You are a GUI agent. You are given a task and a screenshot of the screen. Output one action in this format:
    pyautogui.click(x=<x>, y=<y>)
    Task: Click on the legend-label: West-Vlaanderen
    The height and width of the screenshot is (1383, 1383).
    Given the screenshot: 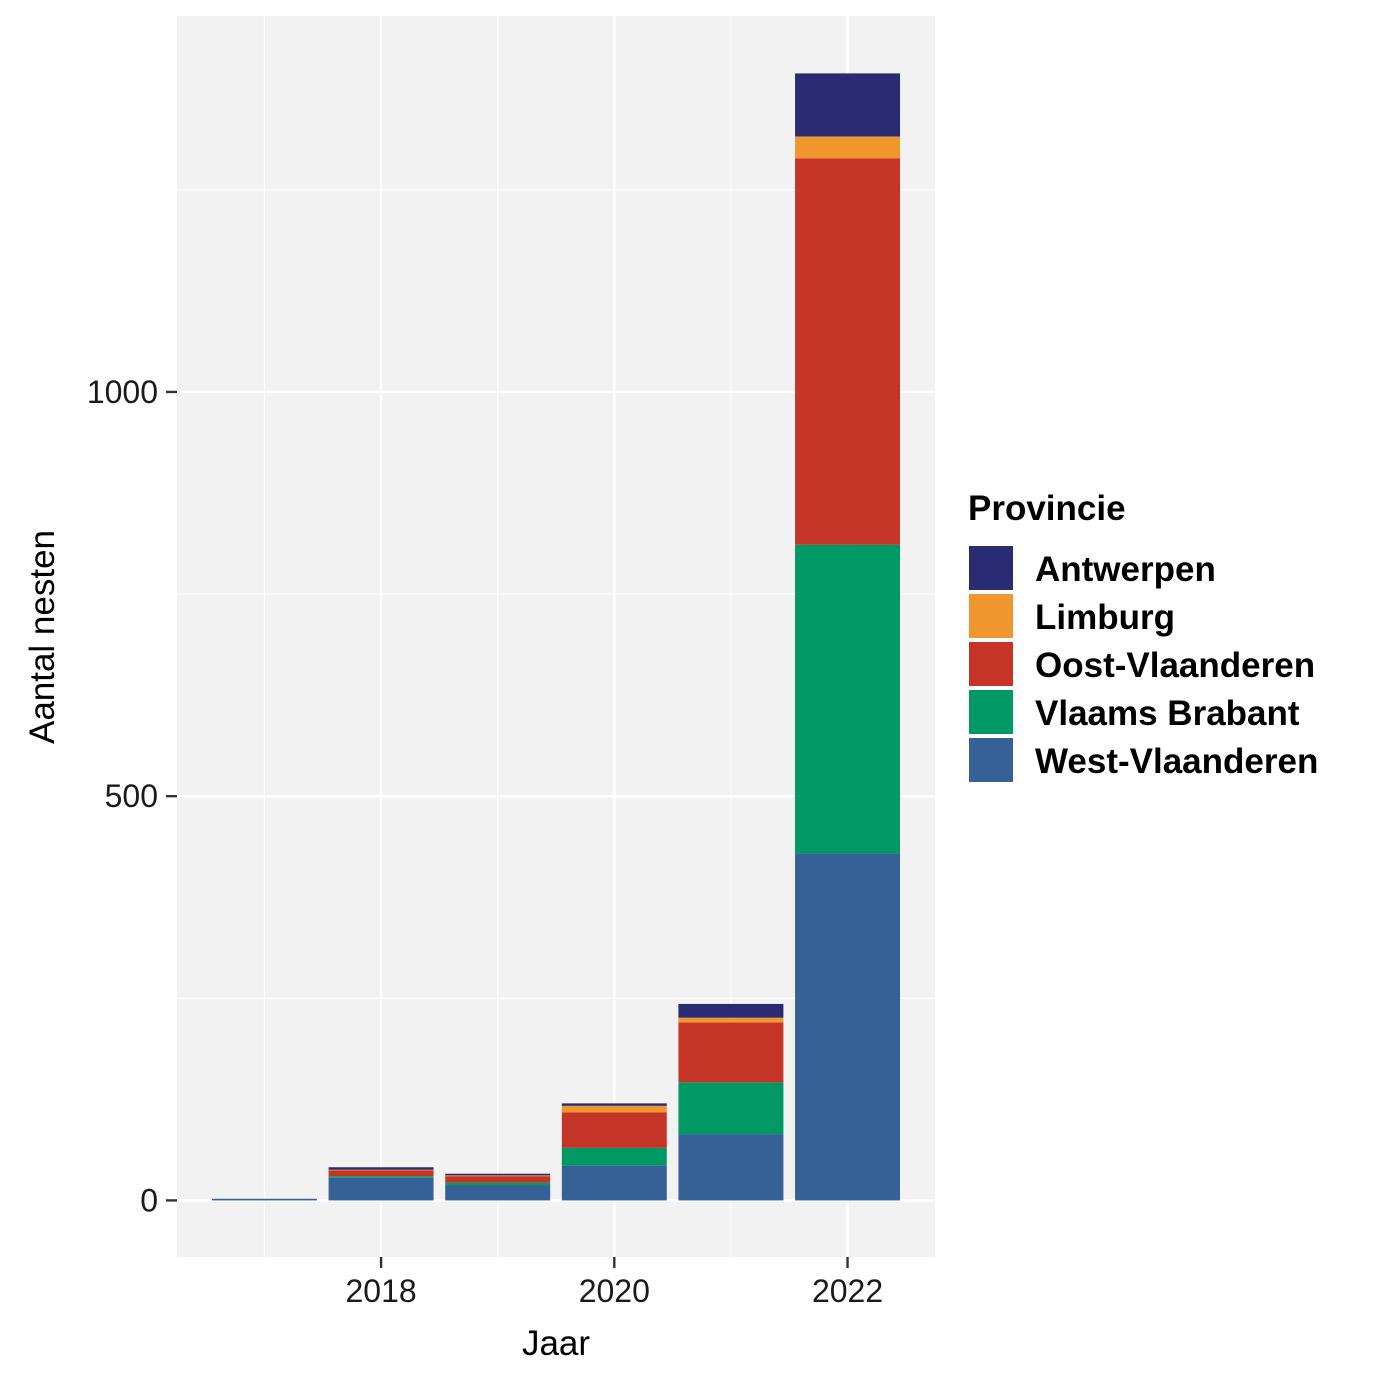 What is the action you would take?
    pyautogui.click(x=1176, y=761)
    